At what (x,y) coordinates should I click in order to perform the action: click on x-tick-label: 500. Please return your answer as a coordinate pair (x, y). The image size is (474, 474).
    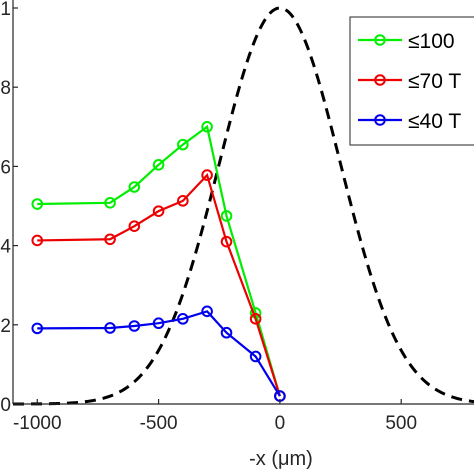
    Looking at the image, I should click on (401, 423).